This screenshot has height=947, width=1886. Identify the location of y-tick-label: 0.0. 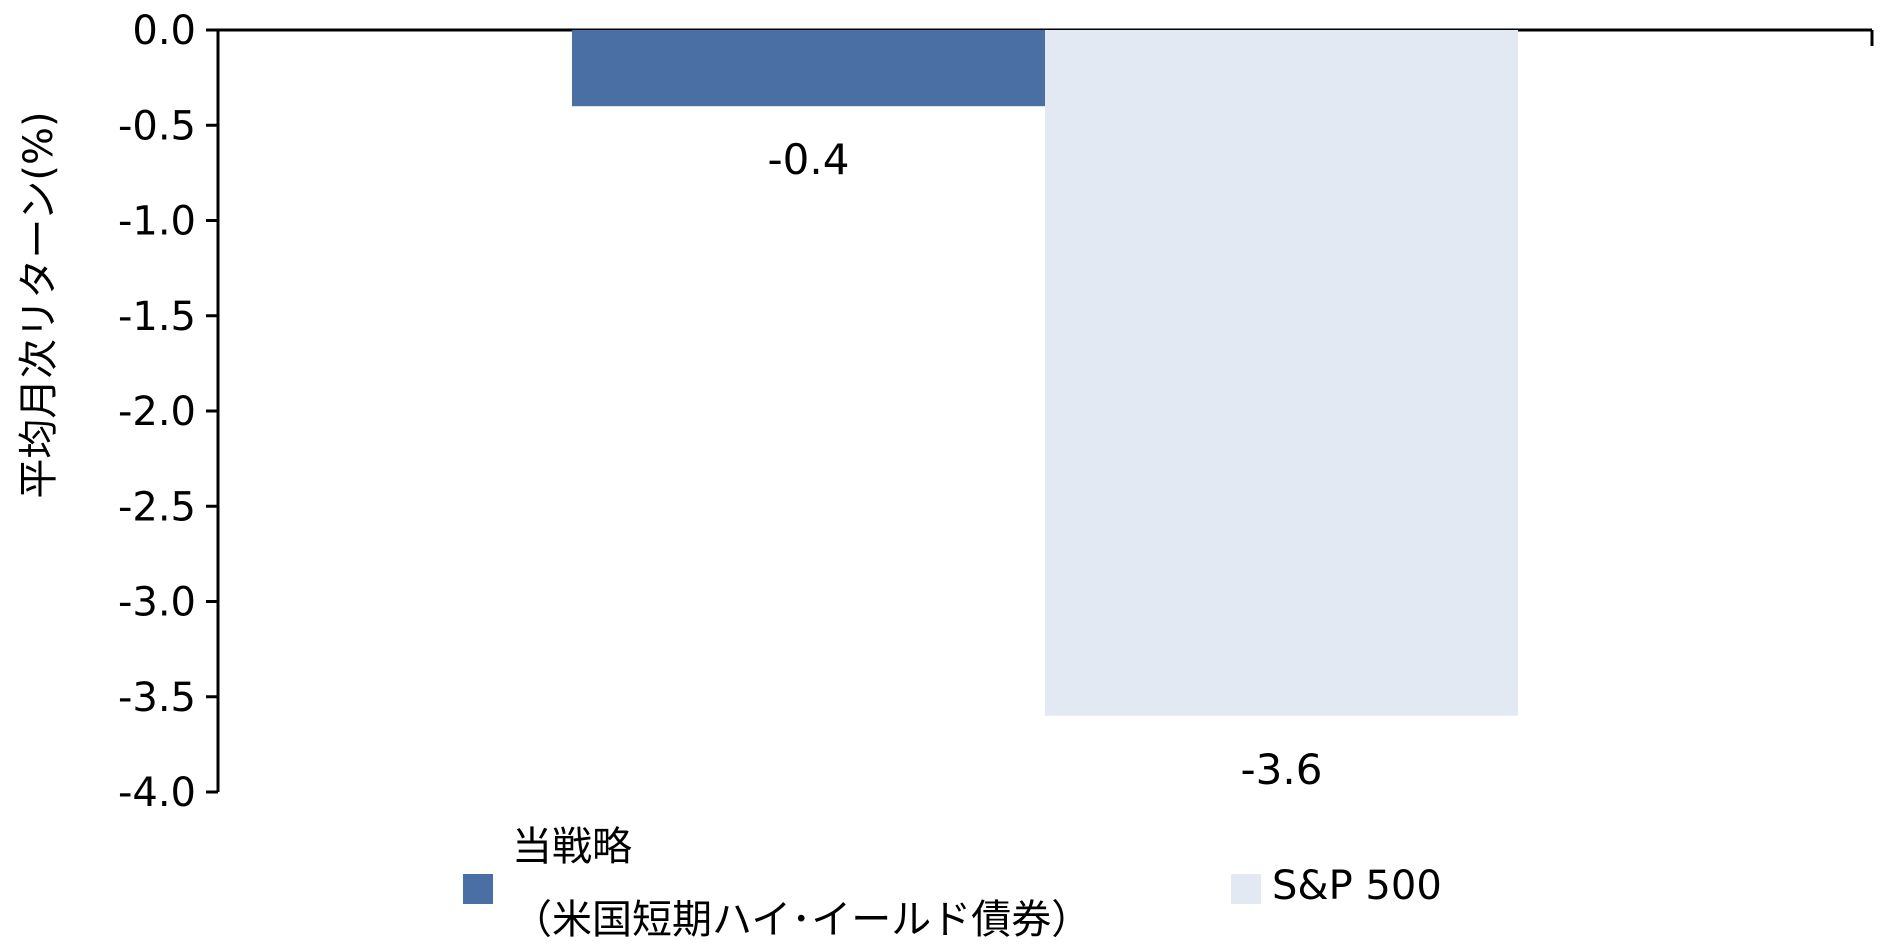
(164, 31).